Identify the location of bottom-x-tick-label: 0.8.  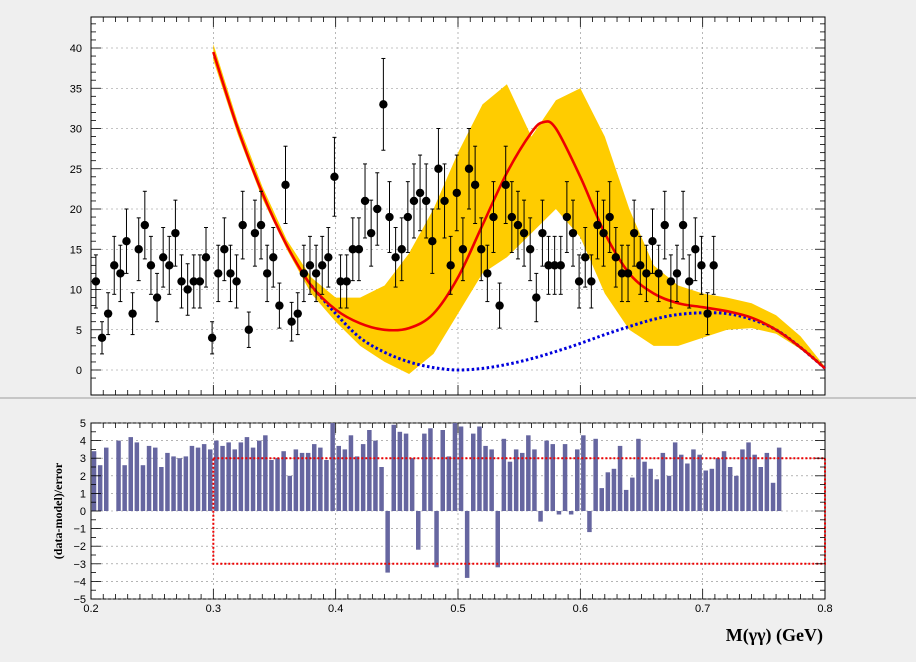
(824, 609).